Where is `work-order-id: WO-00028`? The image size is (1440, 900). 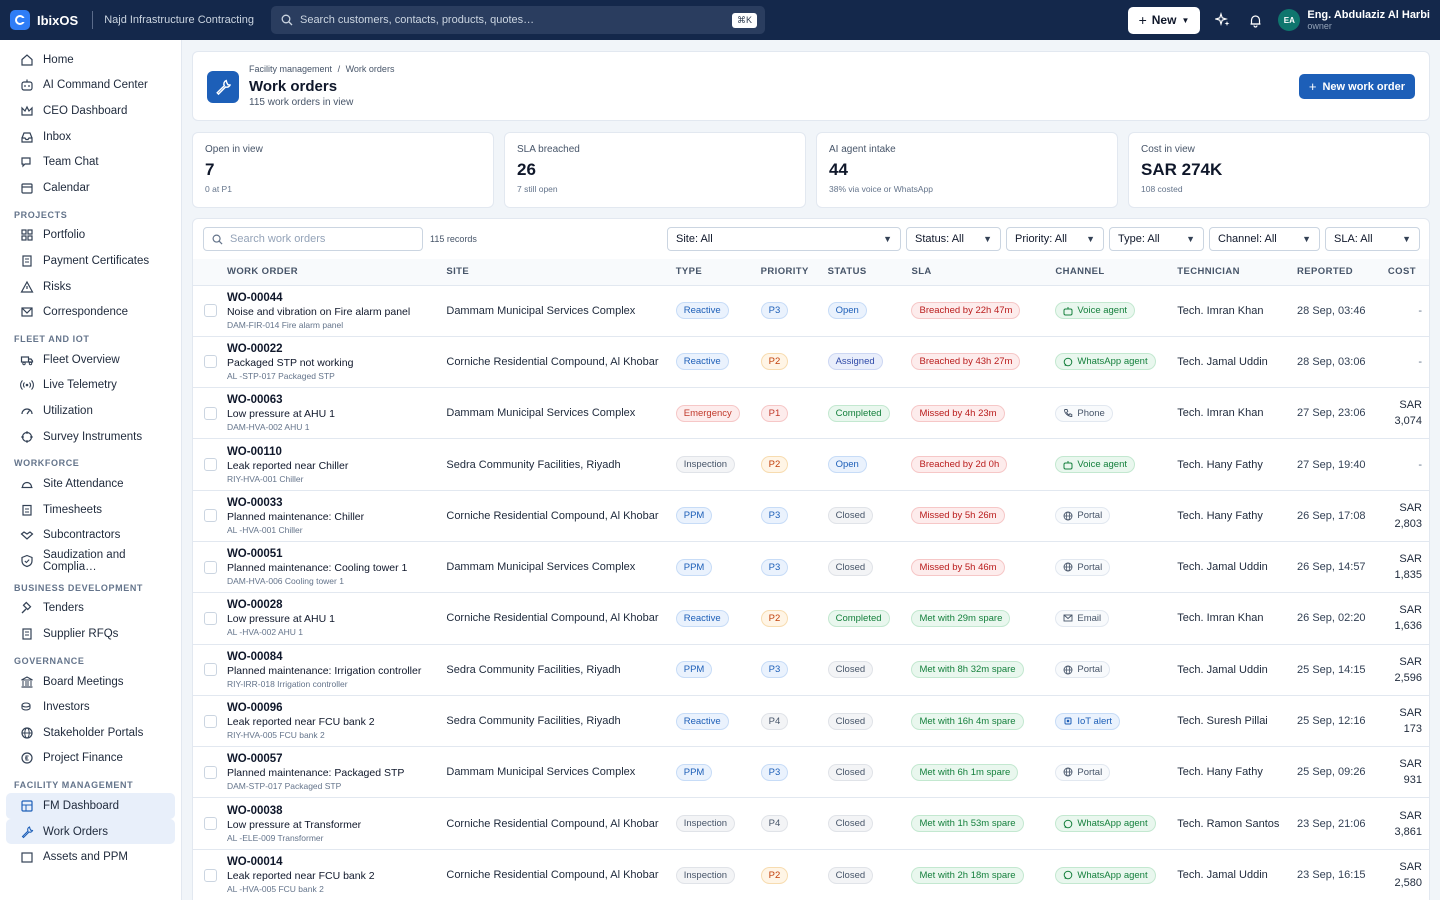
work-order-id: WO-00028 is located at coordinates (254, 605).